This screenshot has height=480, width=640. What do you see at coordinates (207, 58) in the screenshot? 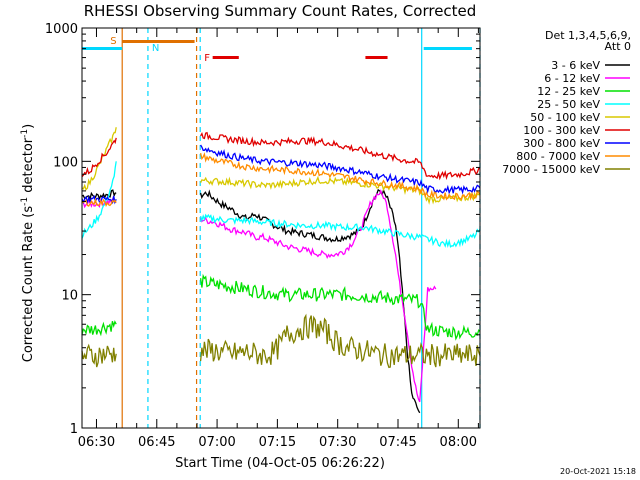
I see `flag-label-f: F` at bounding box center [207, 58].